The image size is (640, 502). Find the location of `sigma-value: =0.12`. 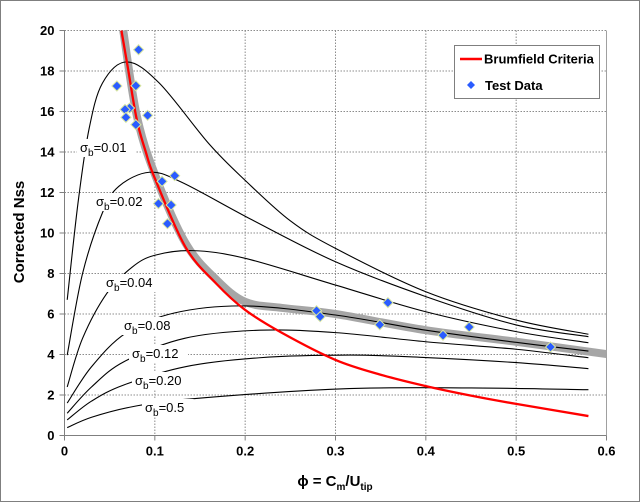

sigma-value: =0.12 is located at coordinates (162, 353).